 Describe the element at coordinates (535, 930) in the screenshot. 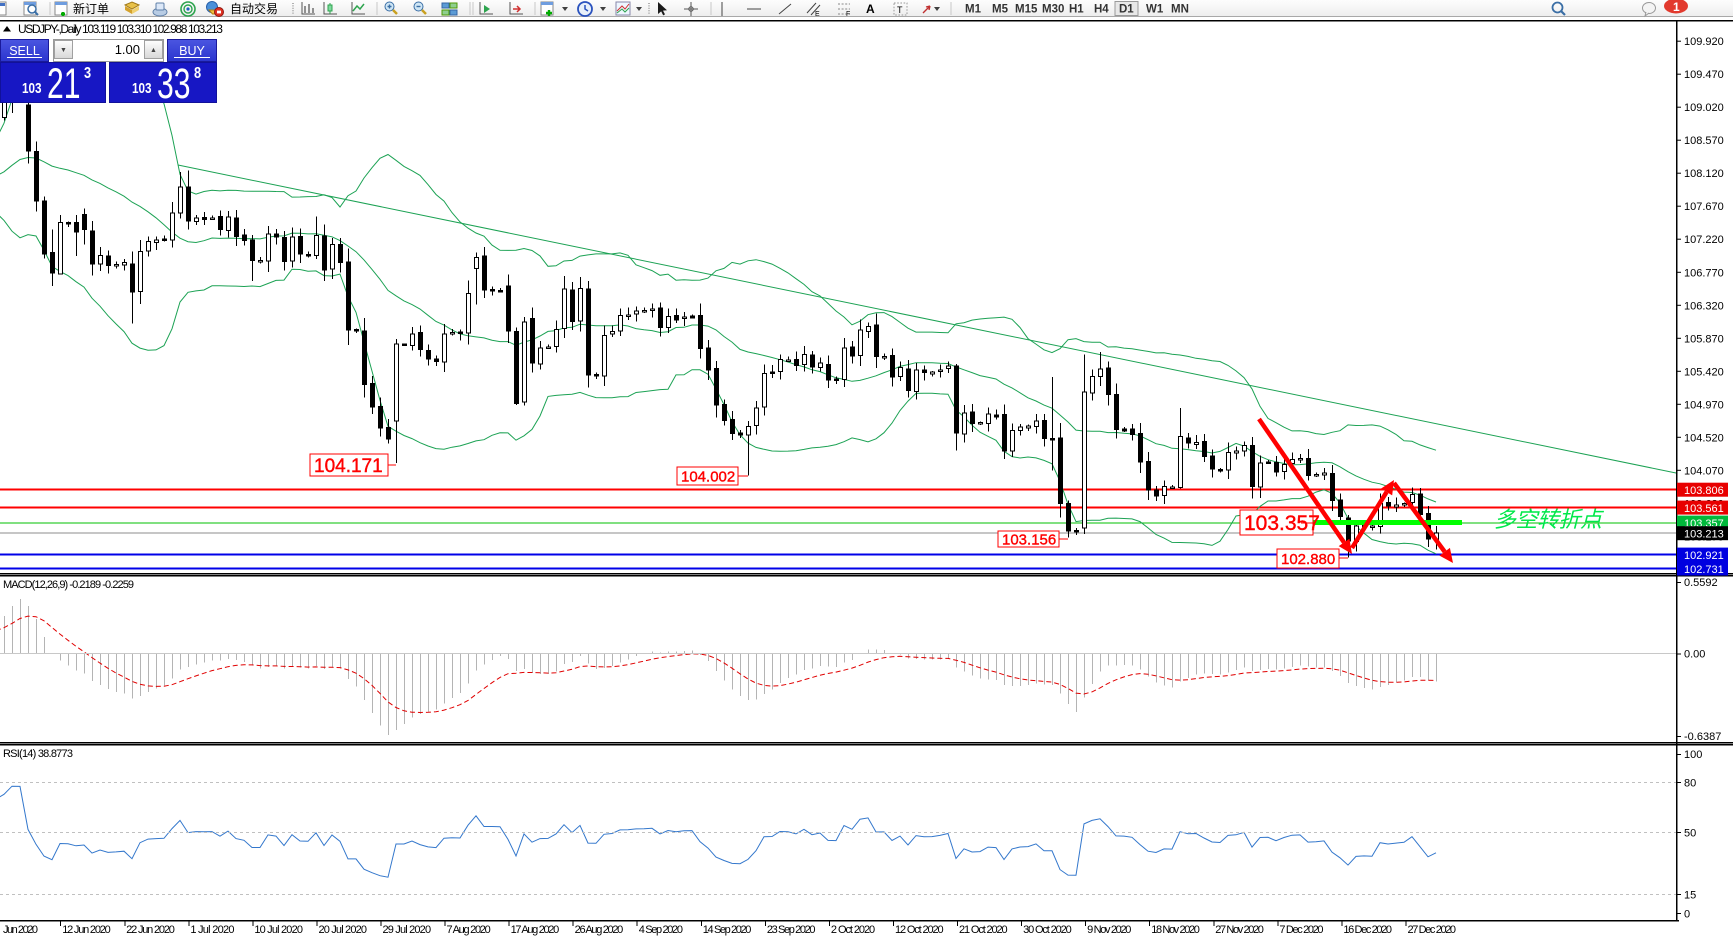

I see `svg-text: 17 Aug 2020` at that location.